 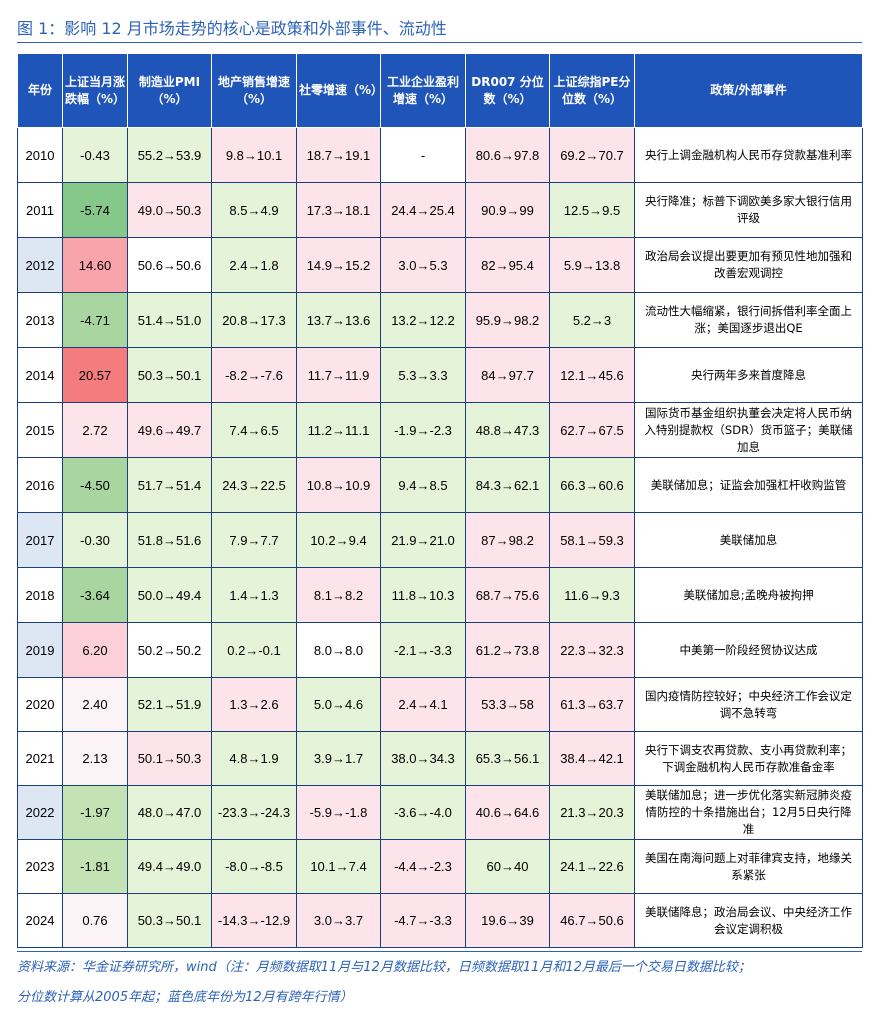 What do you see at coordinates (95, 812) in the screenshot?
I see `index-change-cell: -1.97` at bounding box center [95, 812].